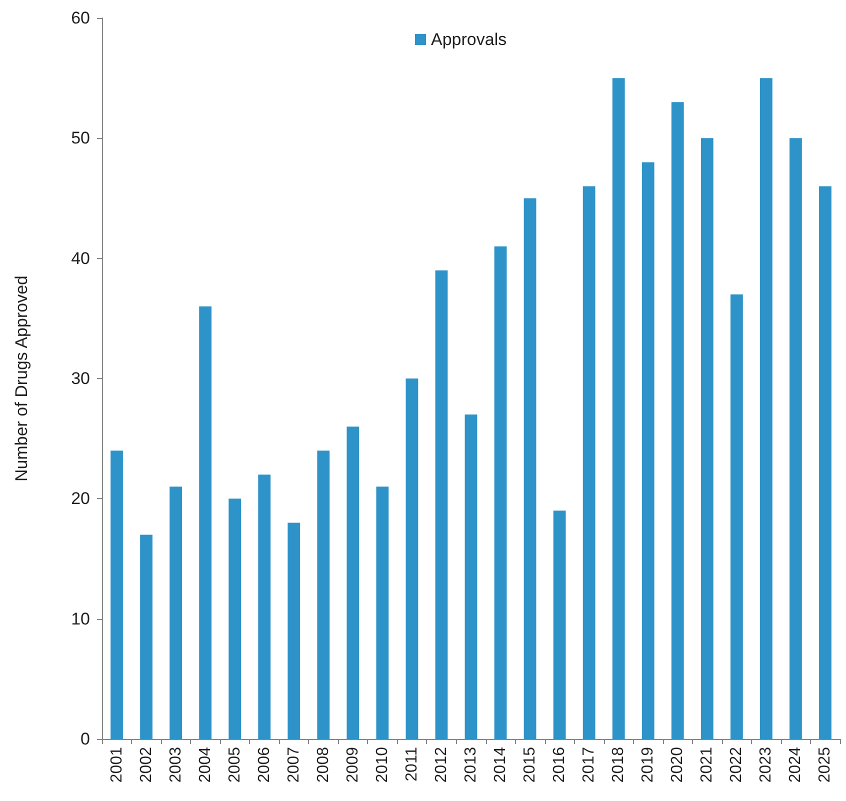 The width and height of the screenshot is (846, 801). I want to click on y-tick-label: 40, so click(80, 258).